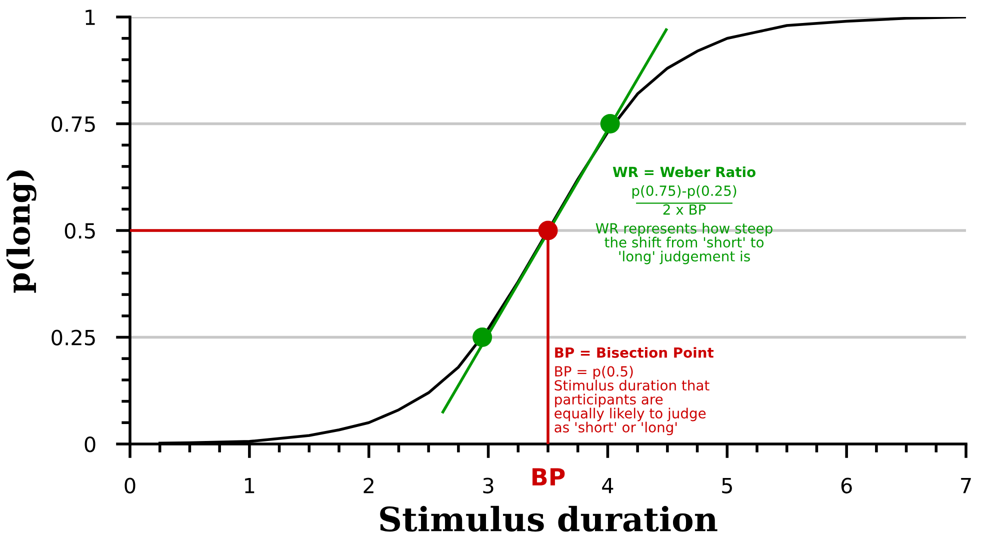 This screenshot has width=982, height=544. Describe the element at coordinates (130, 486) in the screenshot. I see `x-tick-label: 0` at that location.